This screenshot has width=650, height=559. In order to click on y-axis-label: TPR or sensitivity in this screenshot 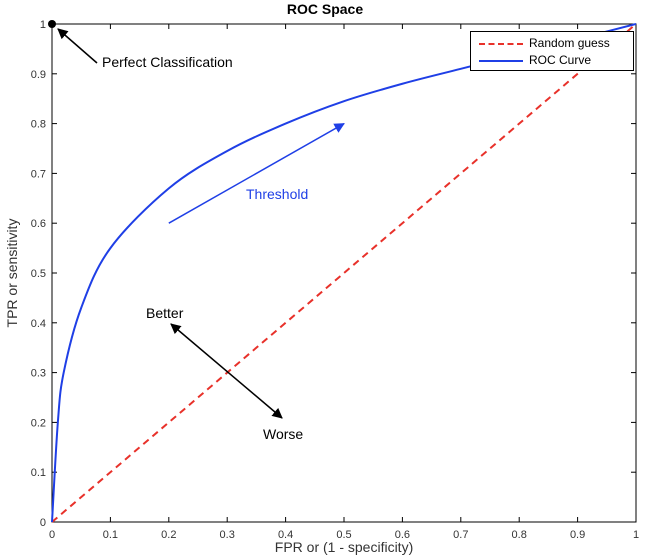, I will do `click(12, 273)`.